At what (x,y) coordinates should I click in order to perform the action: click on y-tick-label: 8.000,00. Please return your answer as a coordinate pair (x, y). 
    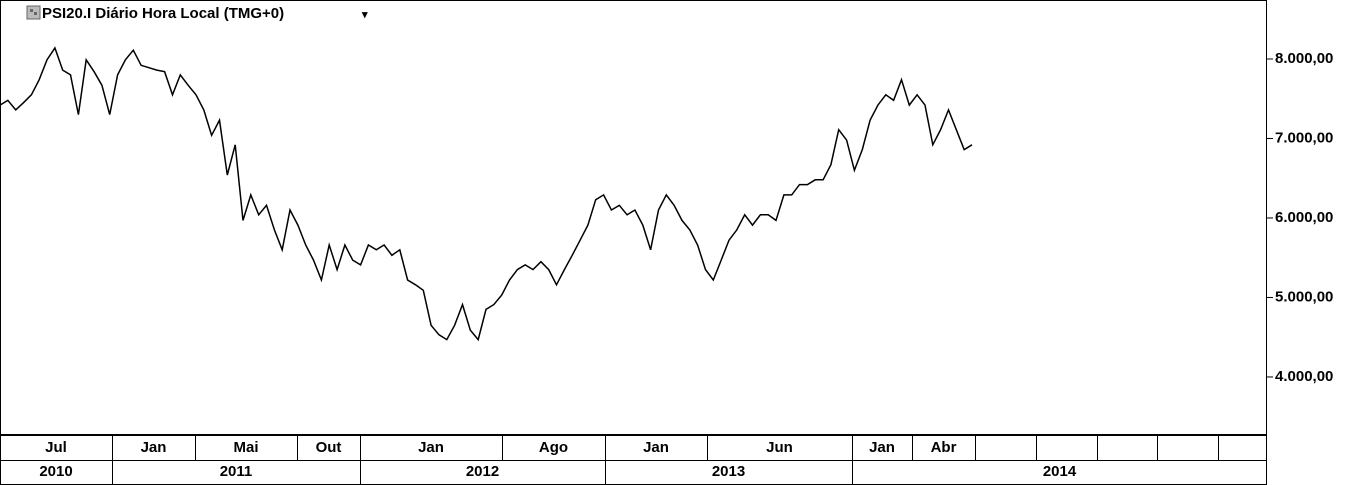
    Looking at the image, I should click on (1304, 58).